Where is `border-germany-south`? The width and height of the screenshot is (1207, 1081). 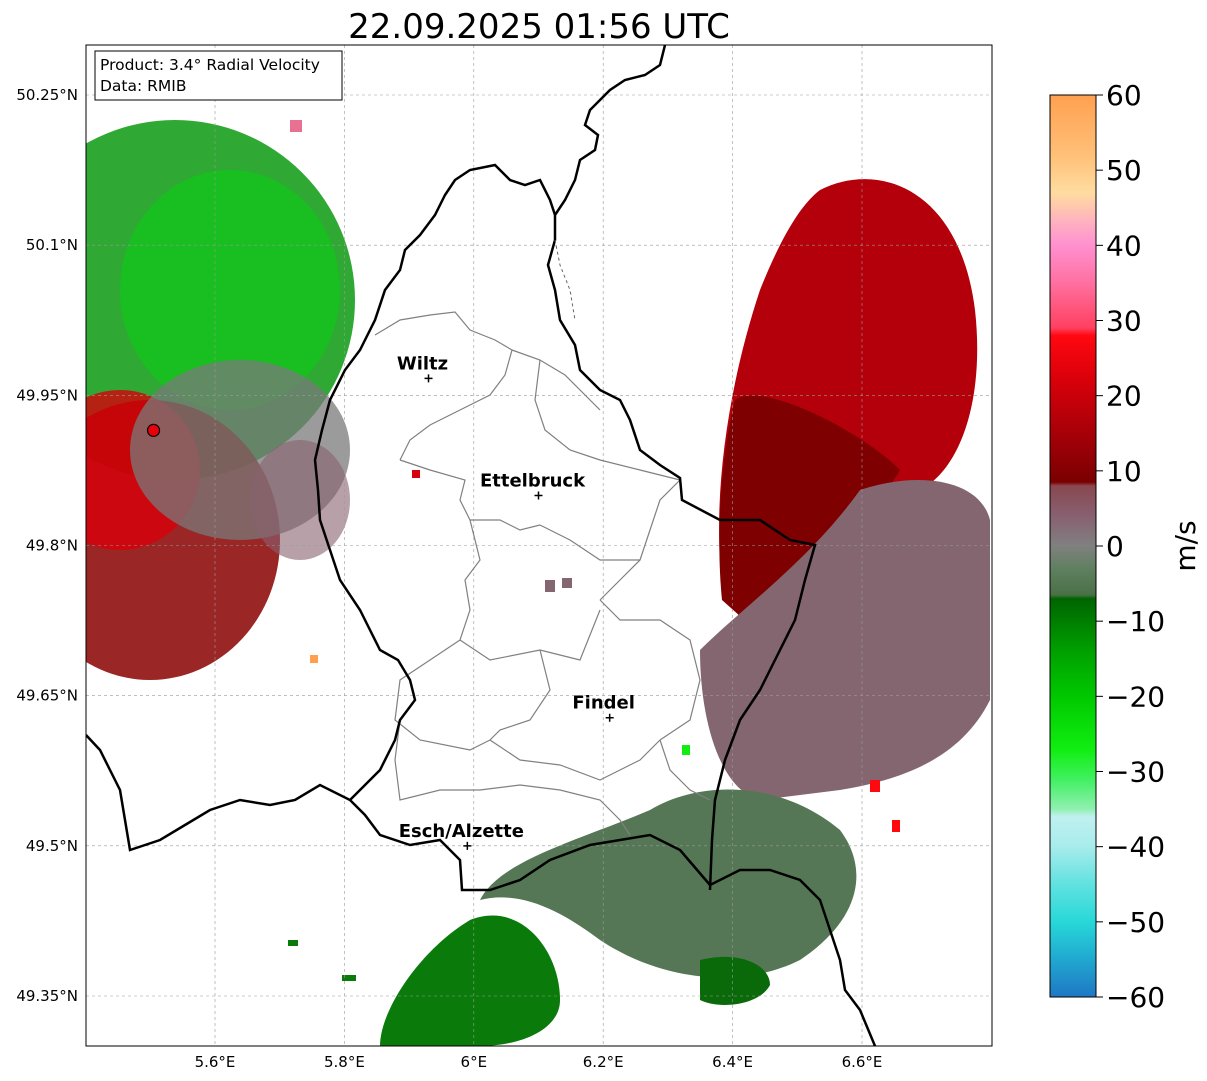 border-germany-south is located at coordinates (793, 957).